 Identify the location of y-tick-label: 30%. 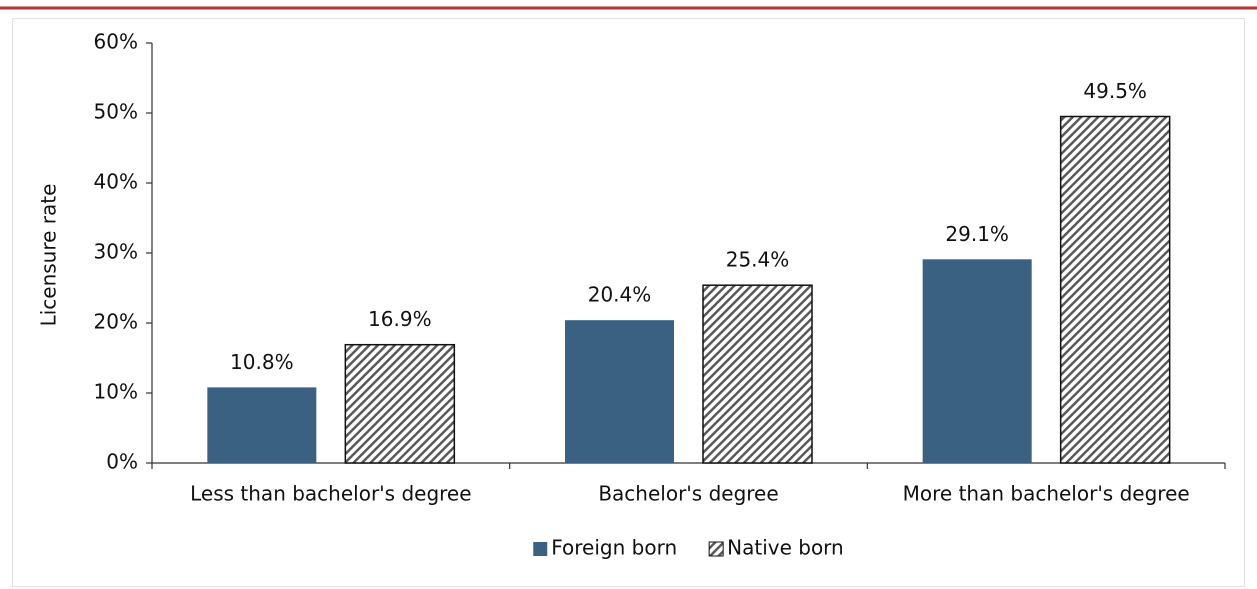
(116, 252).